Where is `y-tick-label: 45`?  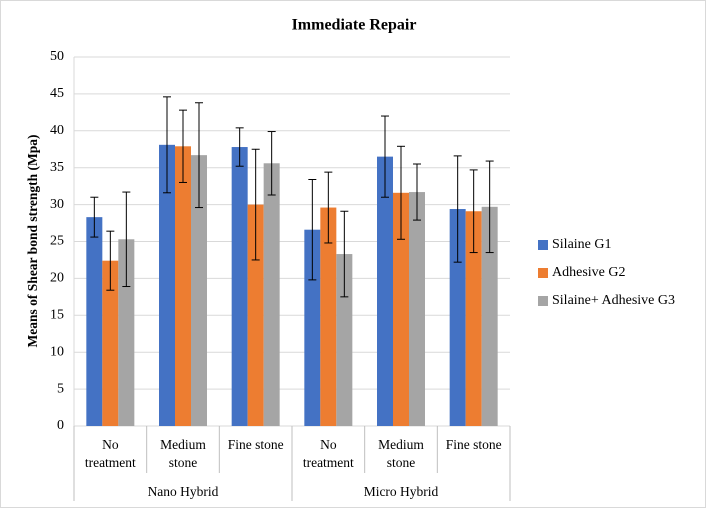 y-tick-label: 45 is located at coordinates (57, 93).